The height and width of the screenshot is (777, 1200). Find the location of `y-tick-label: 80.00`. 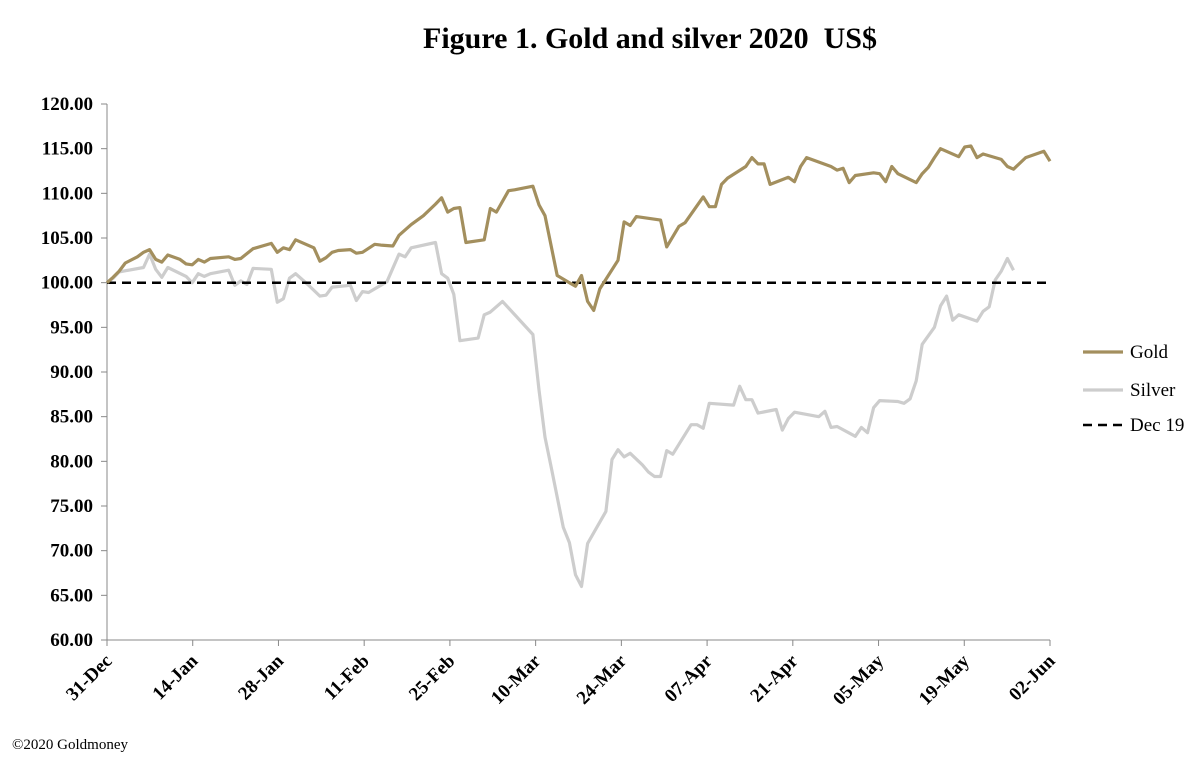

y-tick-label: 80.00 is located at coordinates (71, 461).